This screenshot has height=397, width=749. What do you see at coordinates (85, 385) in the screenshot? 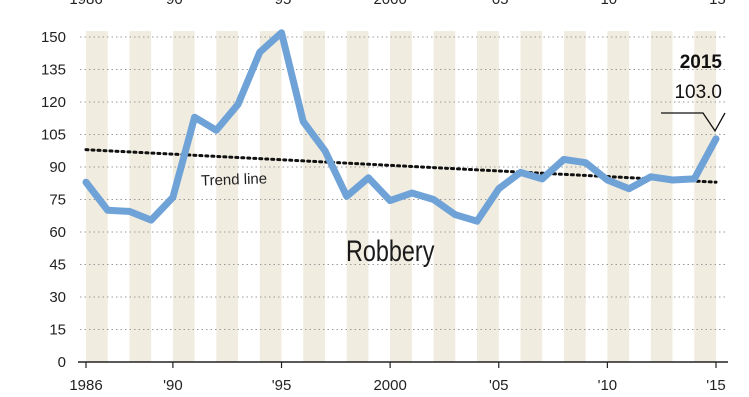
I see `x-tick-label: 1986` at bounding box center [85, 385].